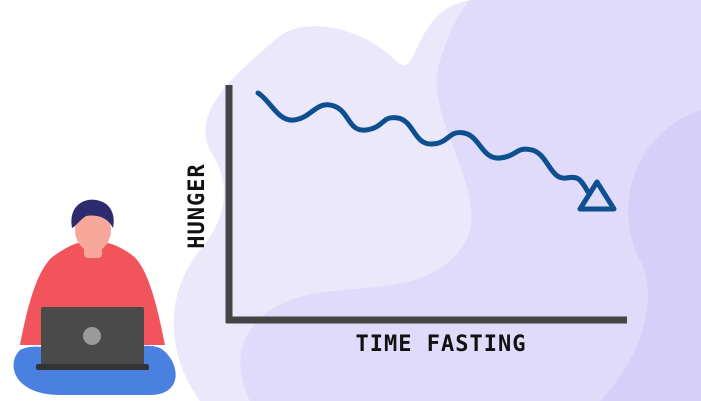 The width and height of the screenshot is (701, 401). Describe the element at coordinates (423, 142) in the screenshot. I see `trend-line` at that location.